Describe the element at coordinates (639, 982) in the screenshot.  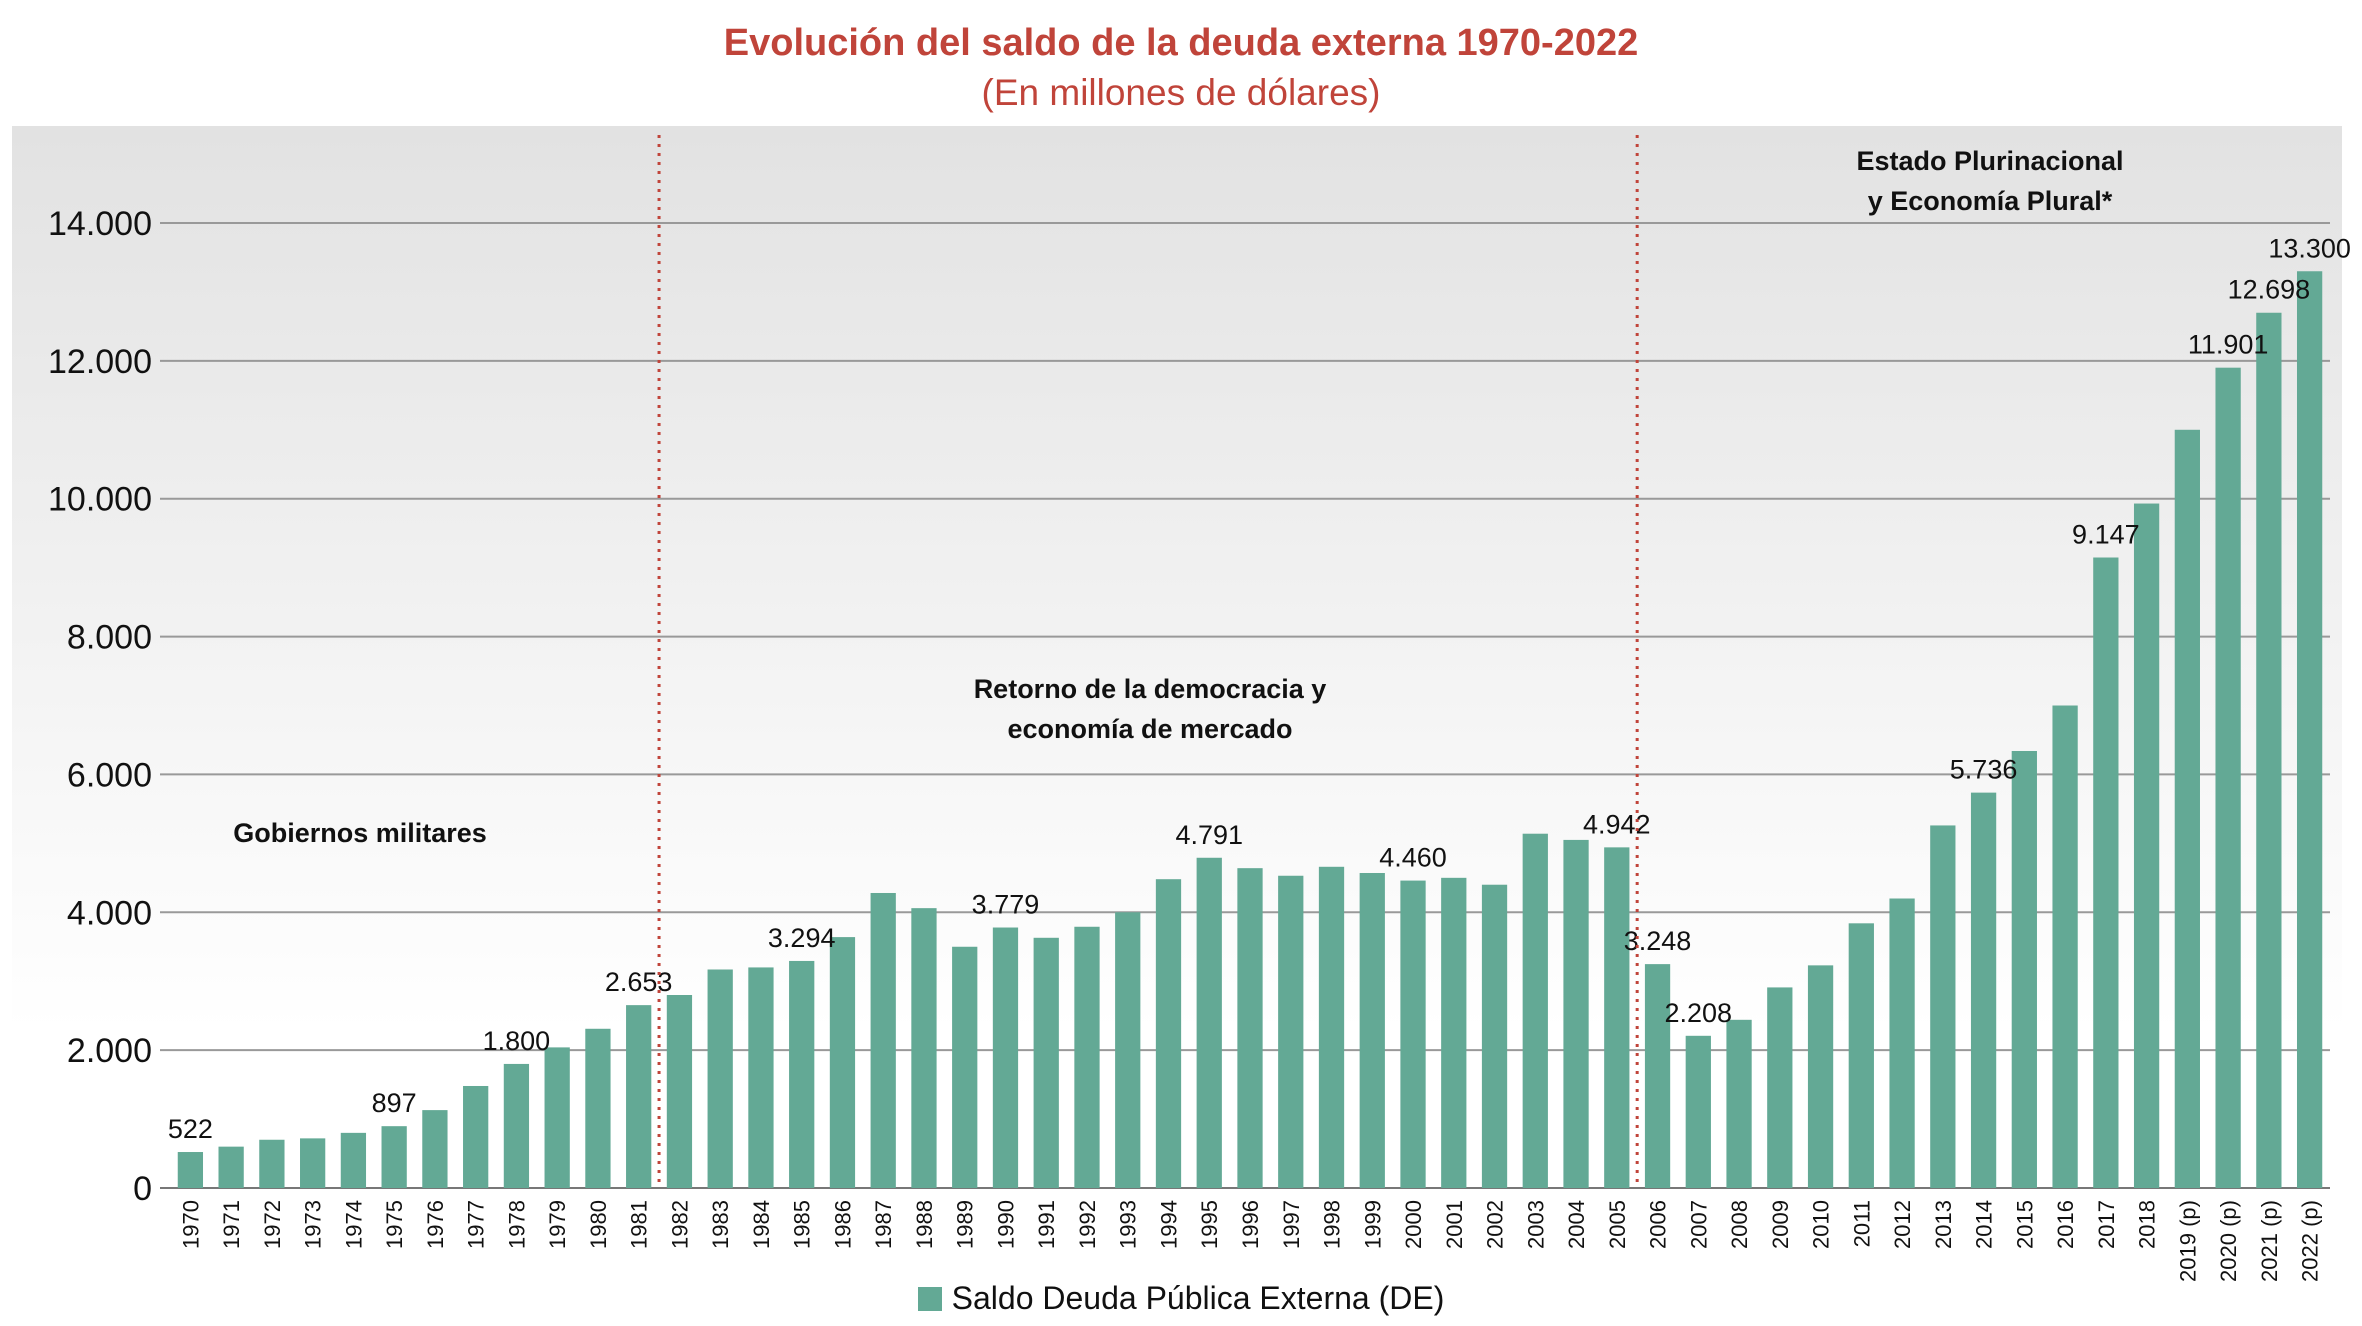
I see `data-label: 2.653` at that location.